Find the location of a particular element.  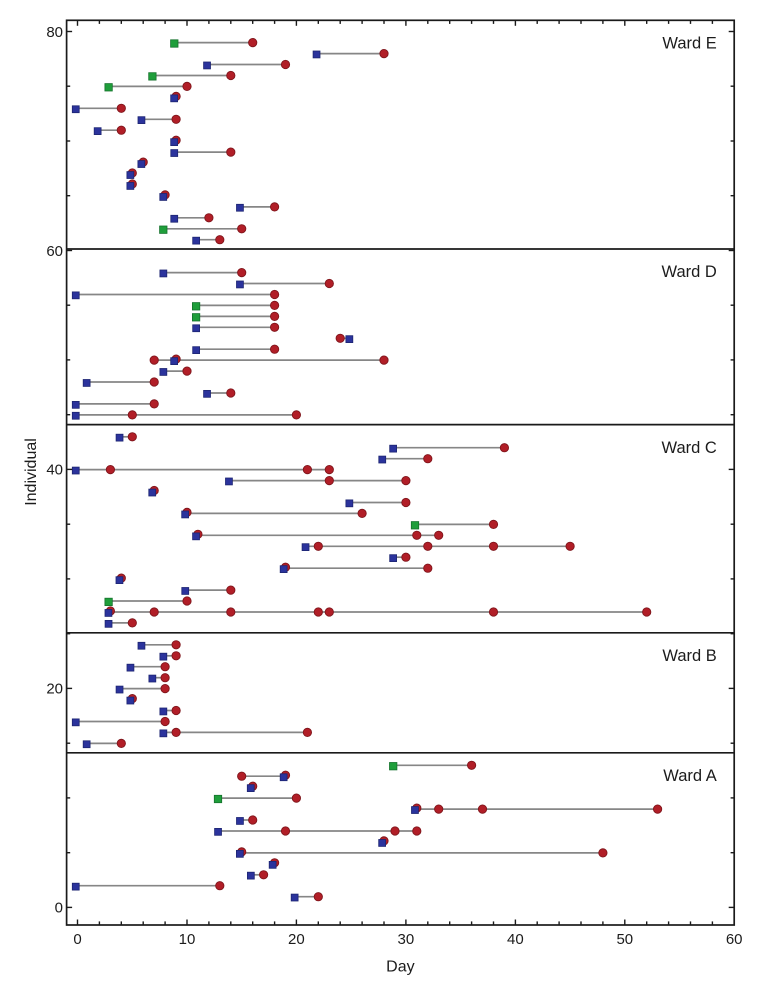

svg-text: Ward B is located at coordinates (689, 656).